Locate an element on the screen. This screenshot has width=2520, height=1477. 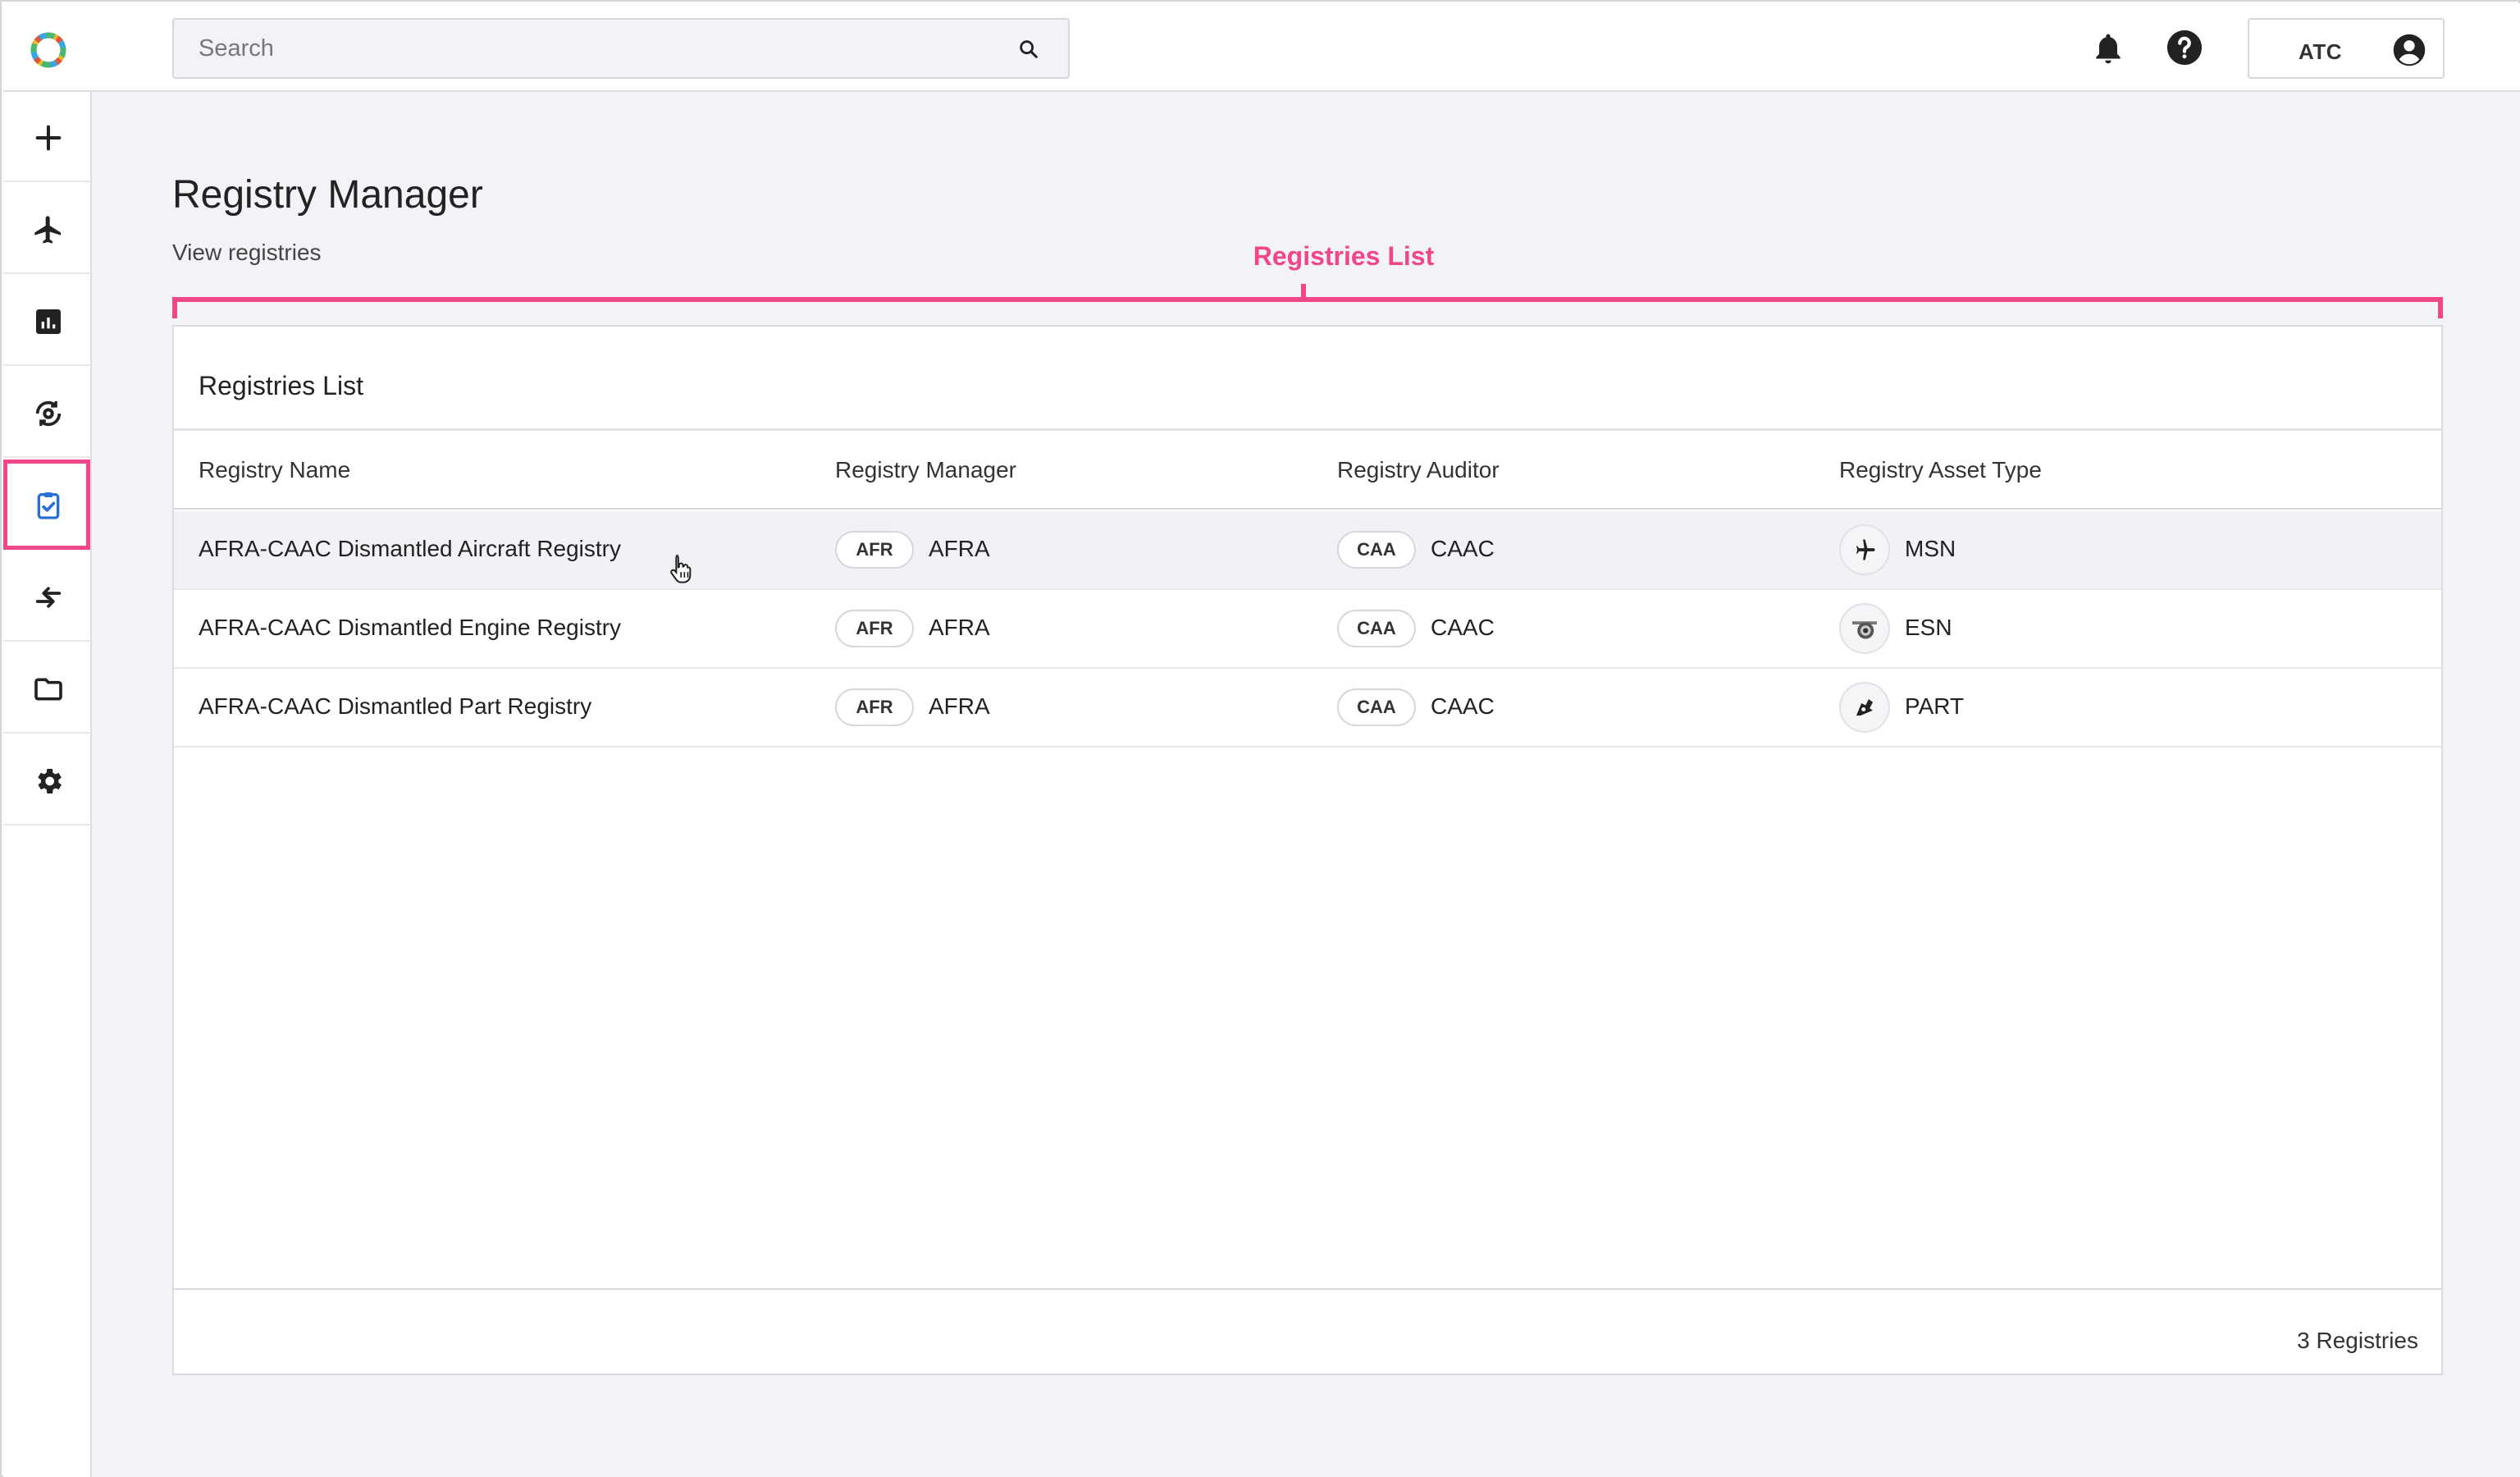
registry-count: 3 Registries is located at coordinates (2358, 1341).